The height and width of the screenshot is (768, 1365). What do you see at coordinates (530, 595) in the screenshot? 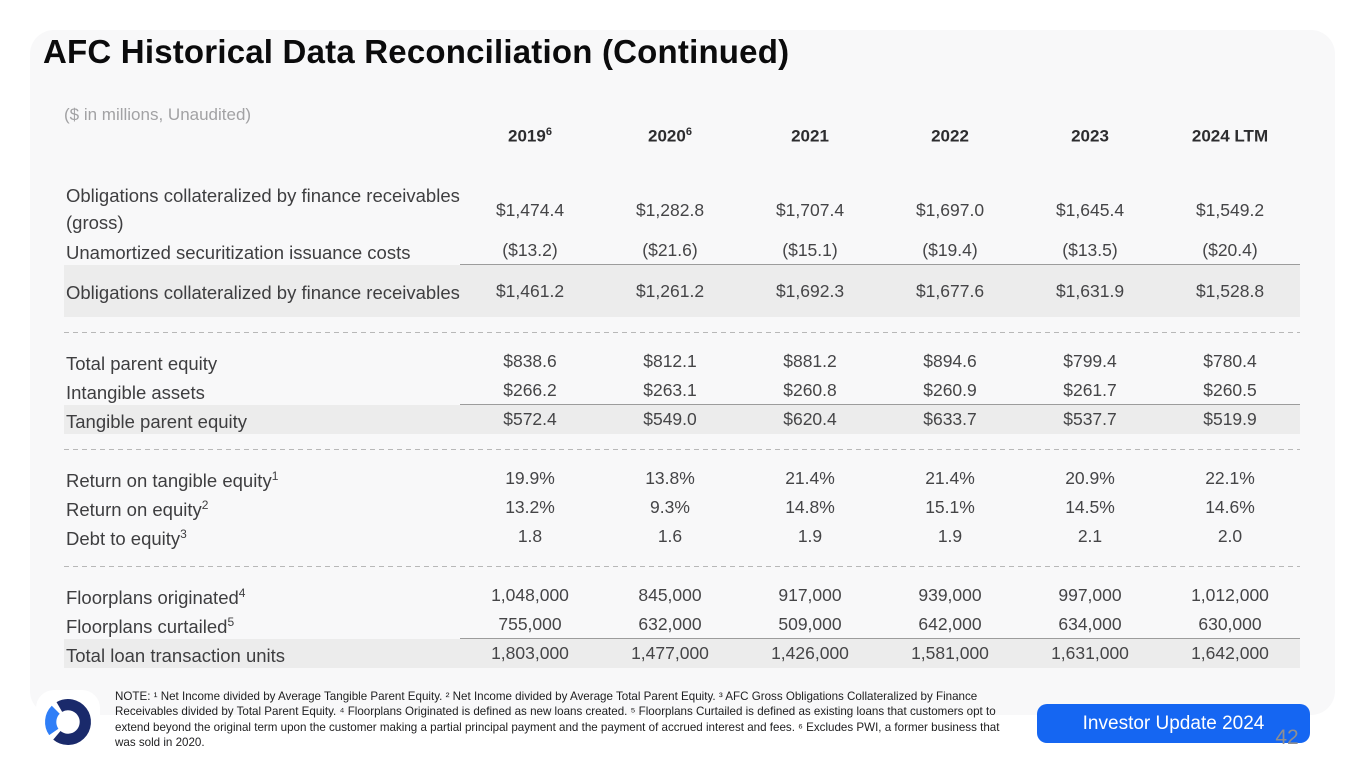
I see `cell-value: 1,048,000` at bounding box center [530, 595].